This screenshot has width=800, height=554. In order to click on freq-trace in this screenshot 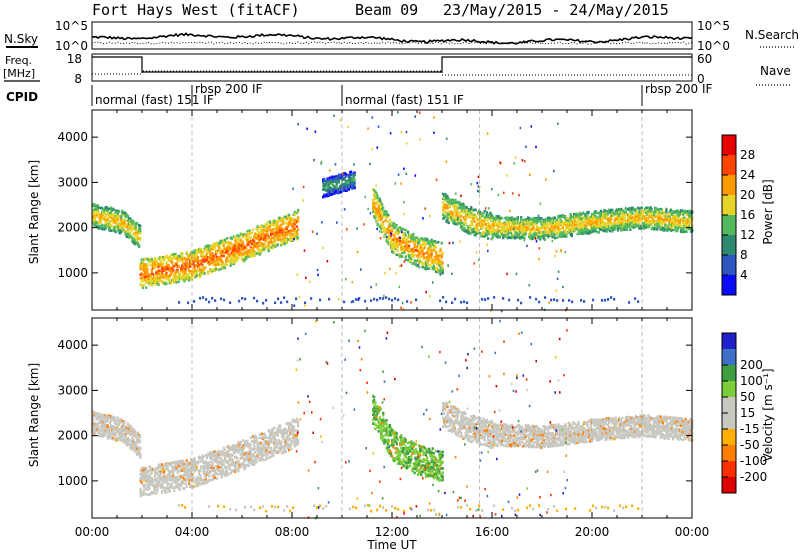, I will do `click(392, 64)`.